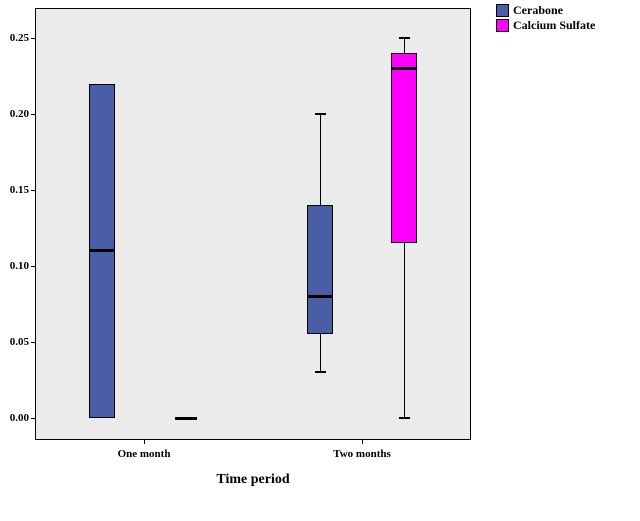  I want to click on legend: Cerabone Calcium Sulfate, so click(545, 19).